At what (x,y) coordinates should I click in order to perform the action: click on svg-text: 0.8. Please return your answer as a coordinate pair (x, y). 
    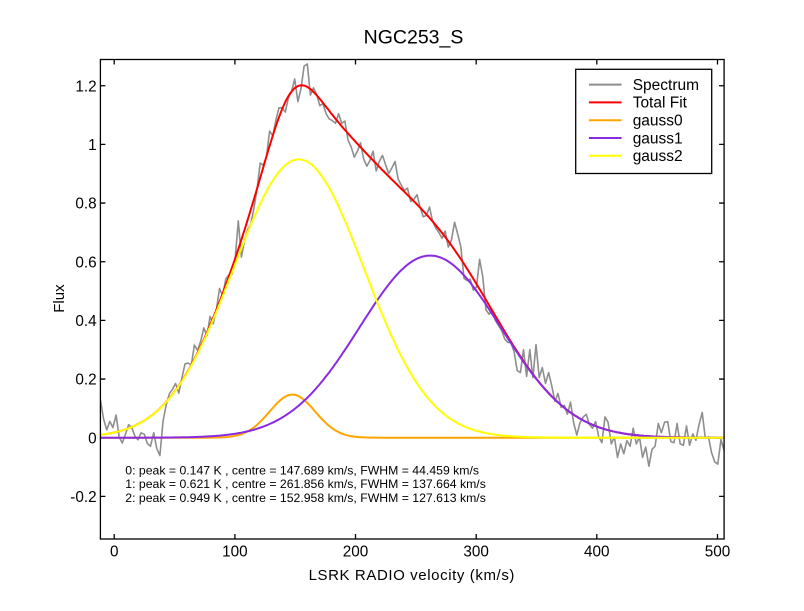
    Looking at the image, I should click on (85, 204).